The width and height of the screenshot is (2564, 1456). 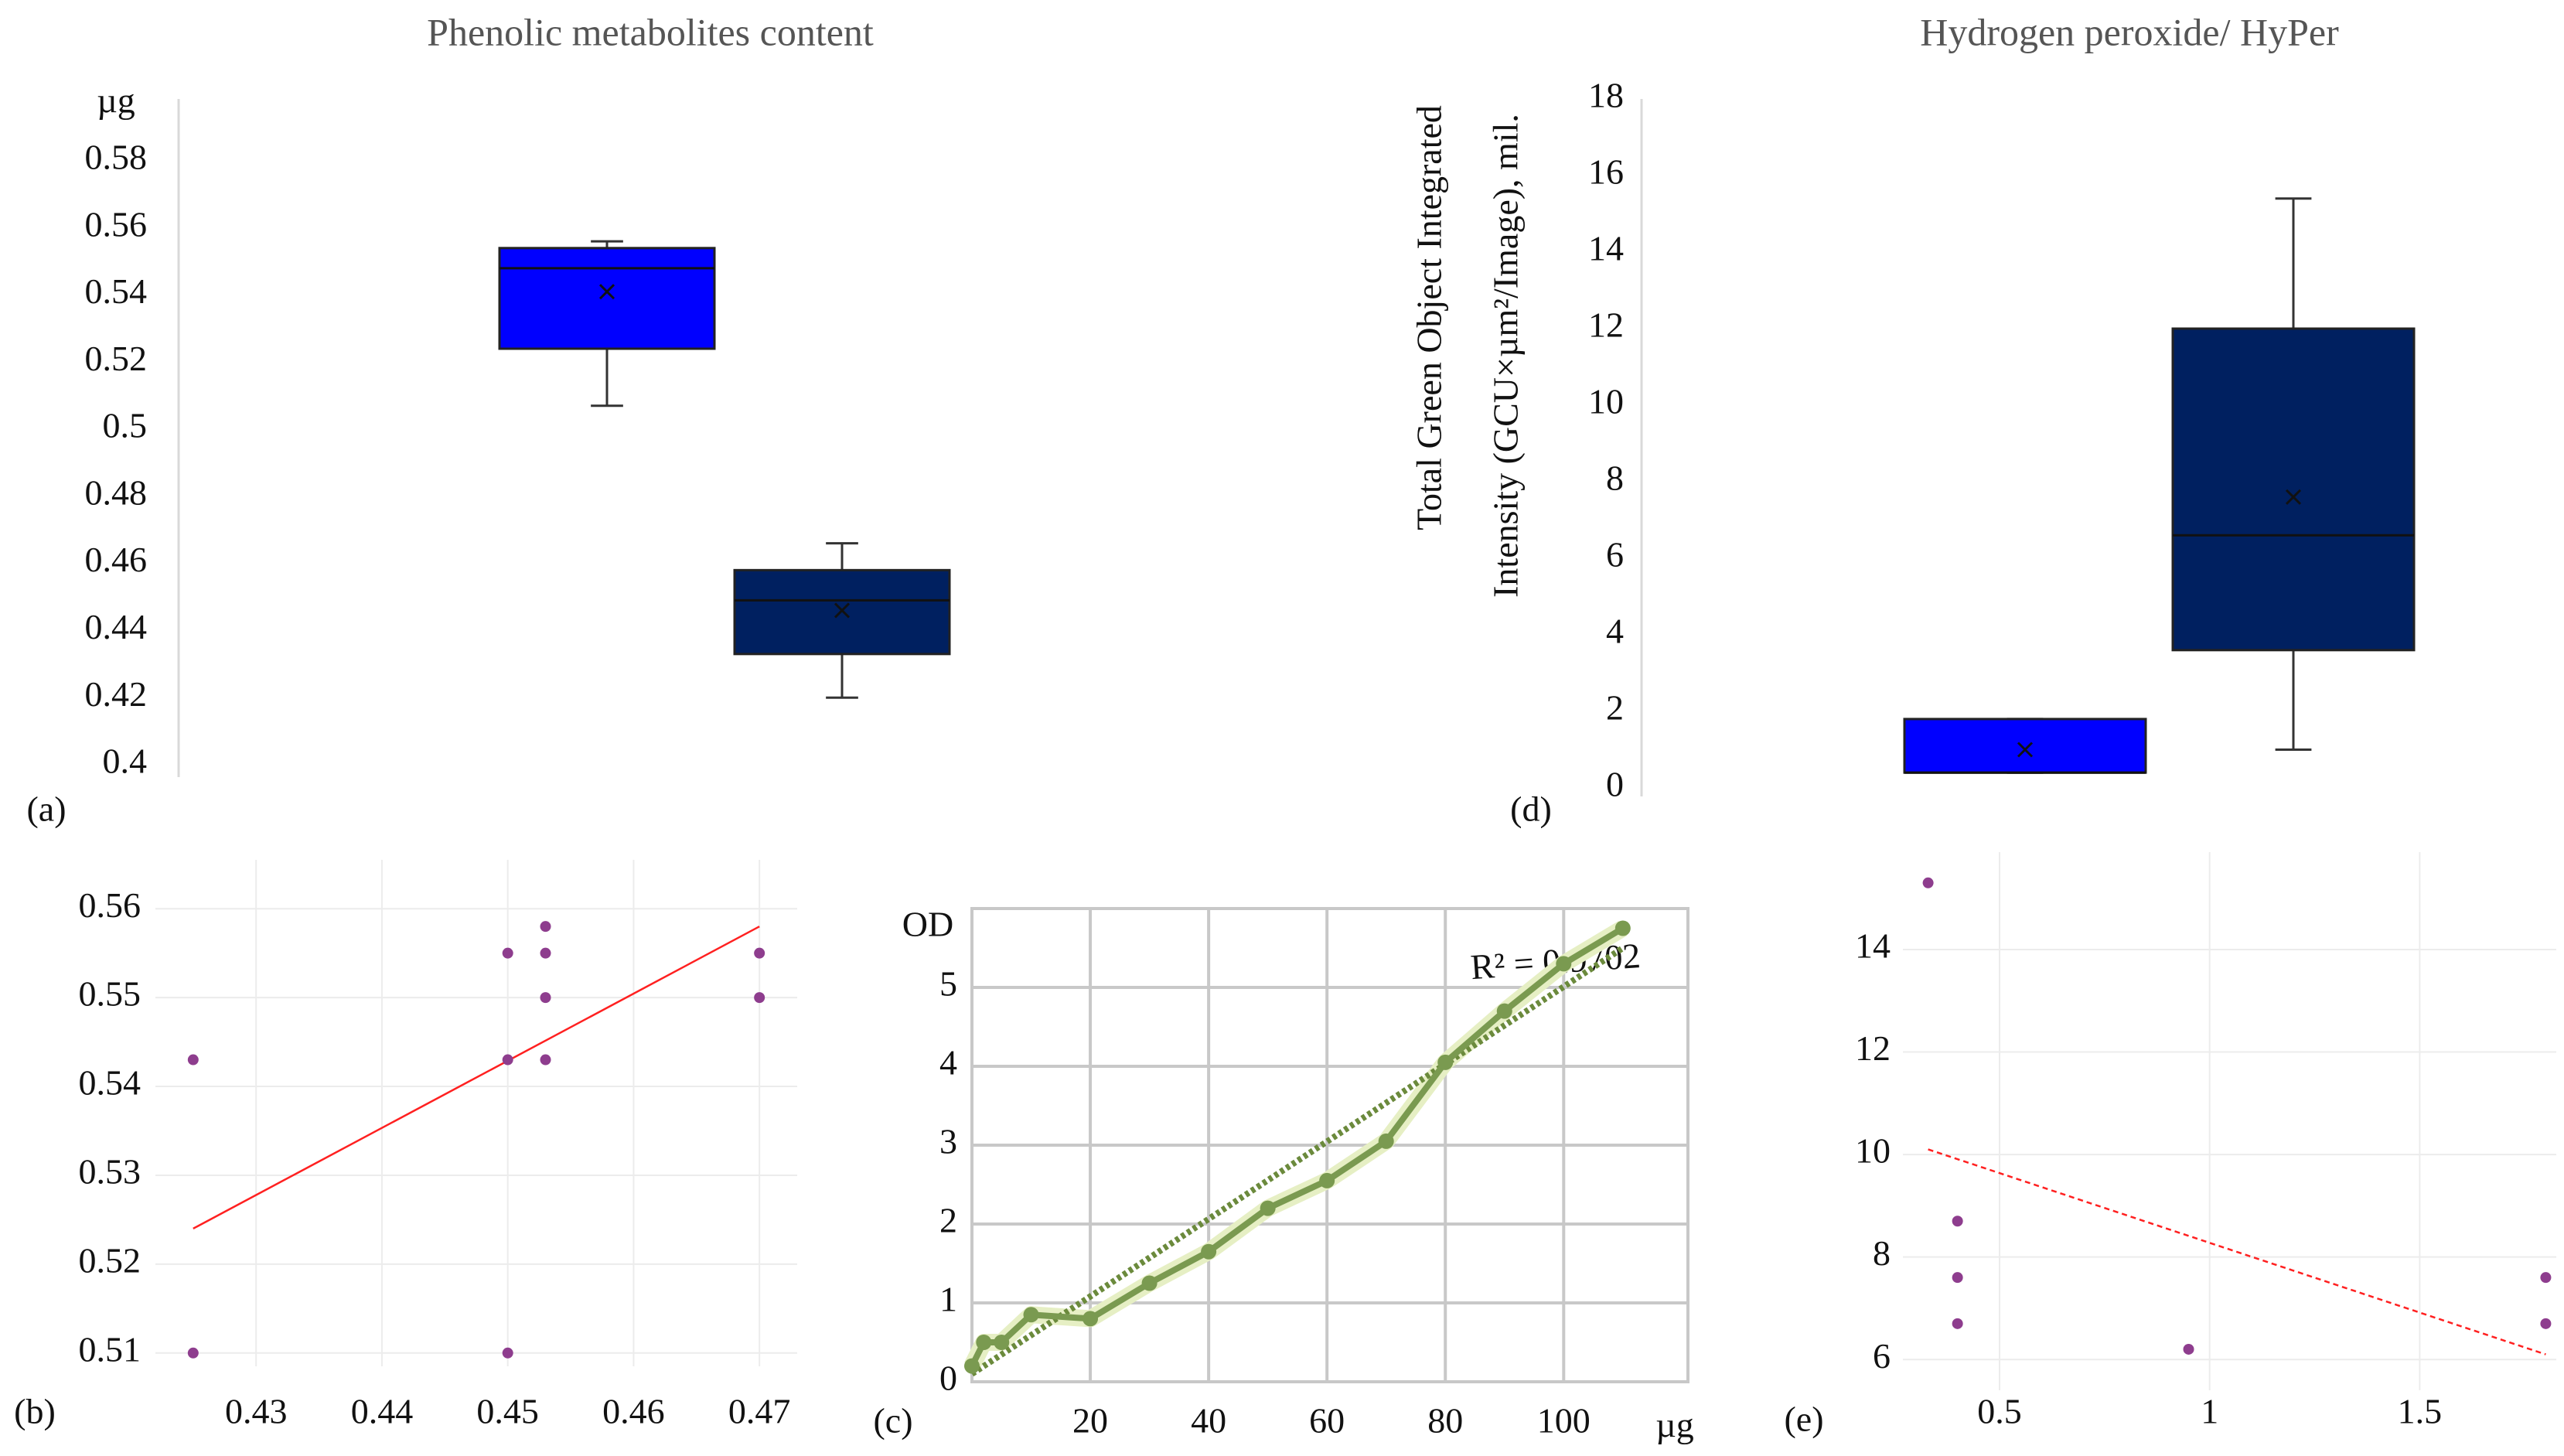 What do you see at coordinates (2420, 1412) in the screenshot?
I see `x-tick-label: 1.5` at bounding box center [2420, 1412].